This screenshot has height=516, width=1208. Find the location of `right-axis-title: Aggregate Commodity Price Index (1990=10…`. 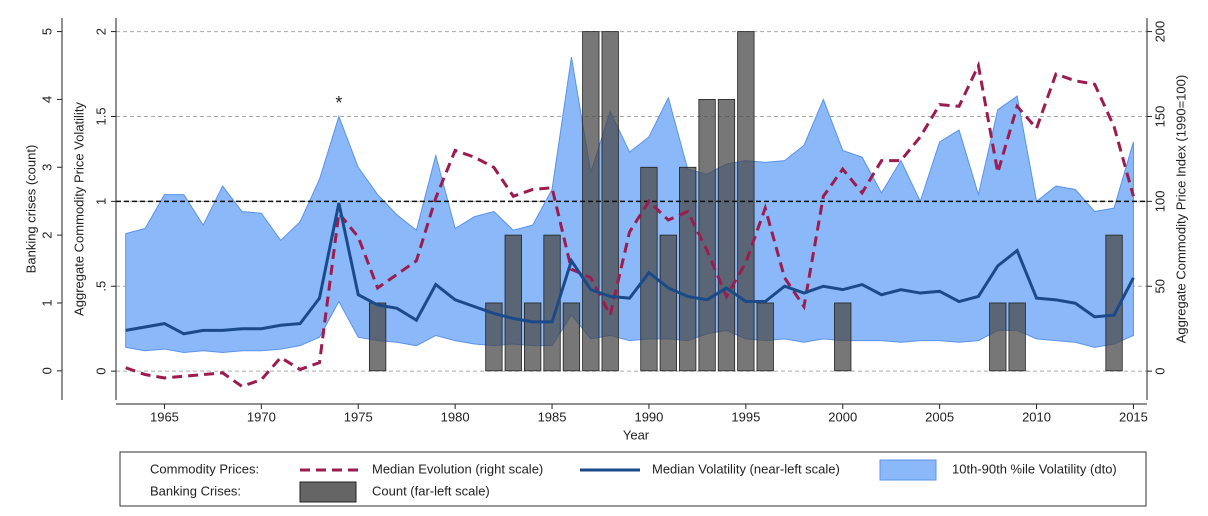

right-axis-title: Aggregate Commodity Price Index (1990=10… is located at coordinates (1180, 209).